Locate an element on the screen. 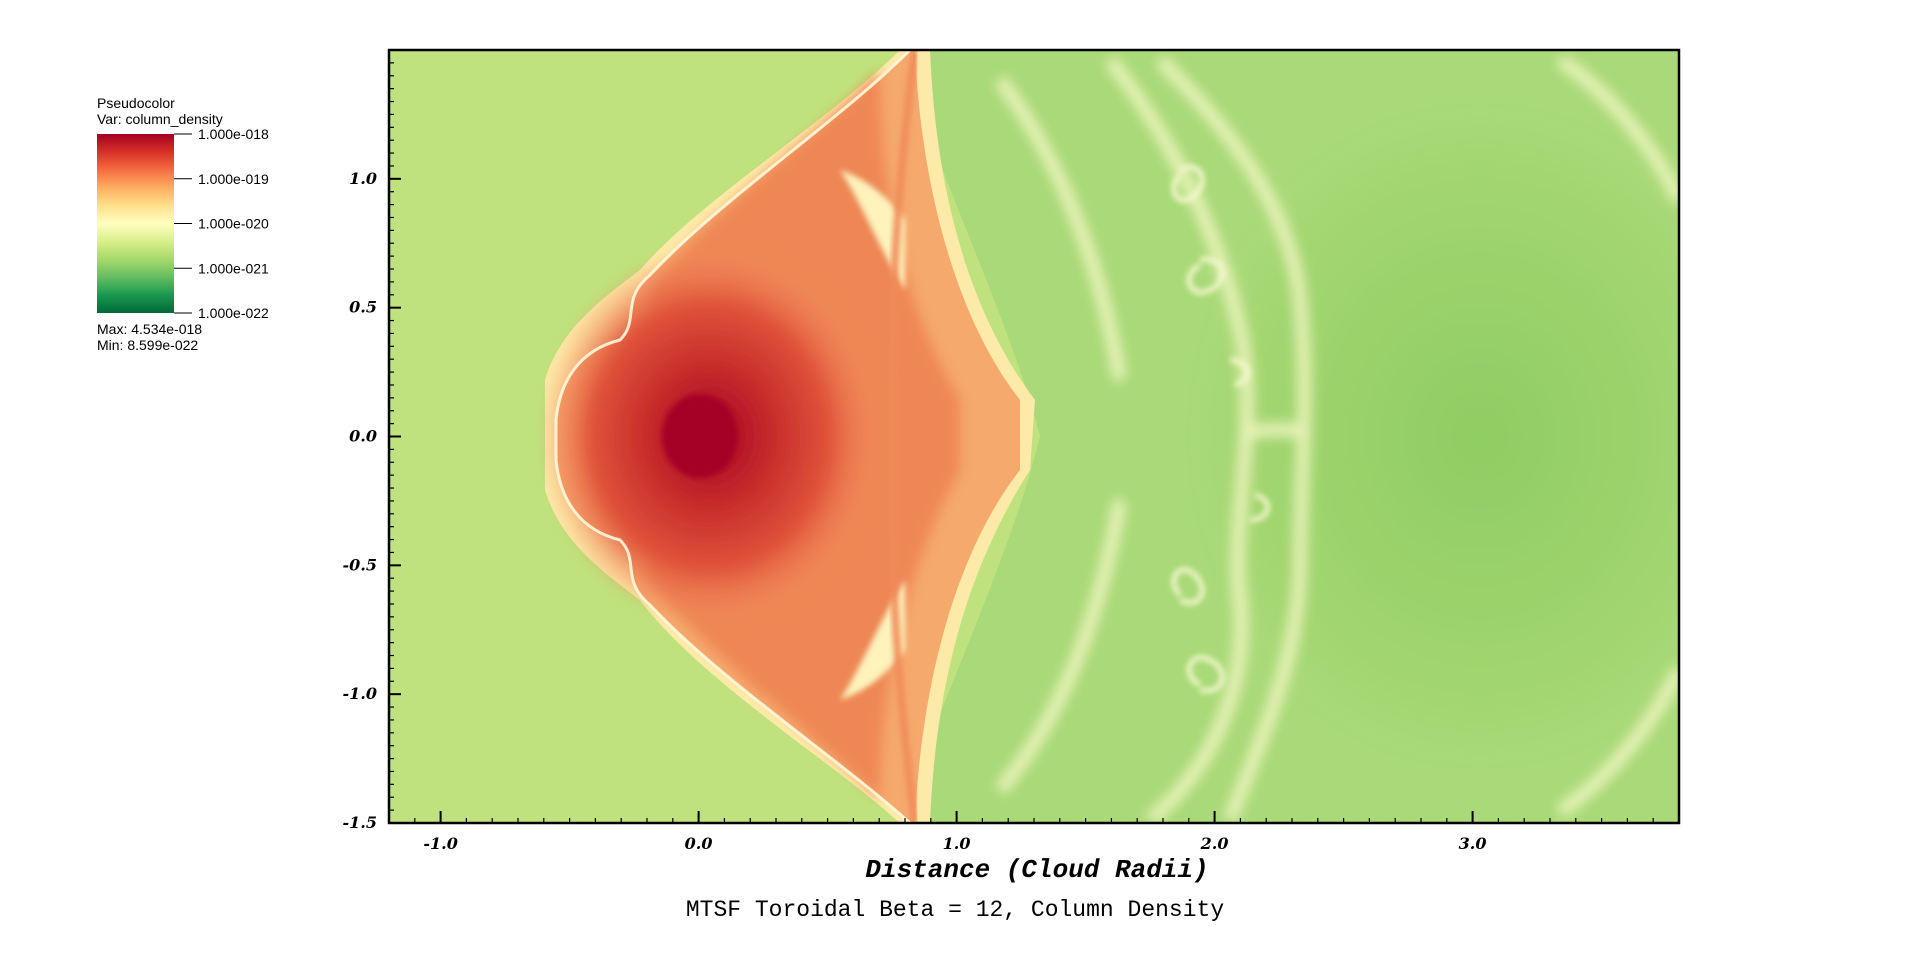 This screenshot has width=1920, height=958. y-tick-label: -1.5 is located at coordinates (360, 822).